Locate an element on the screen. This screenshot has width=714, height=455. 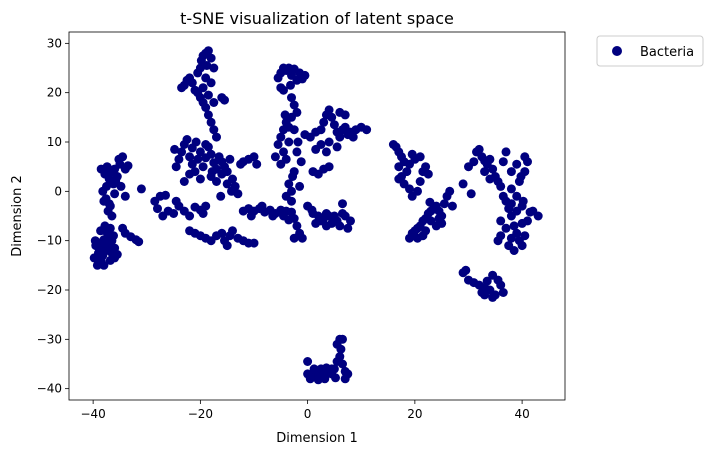
y-tick-label: −40 is located at coordinates (49, 389).